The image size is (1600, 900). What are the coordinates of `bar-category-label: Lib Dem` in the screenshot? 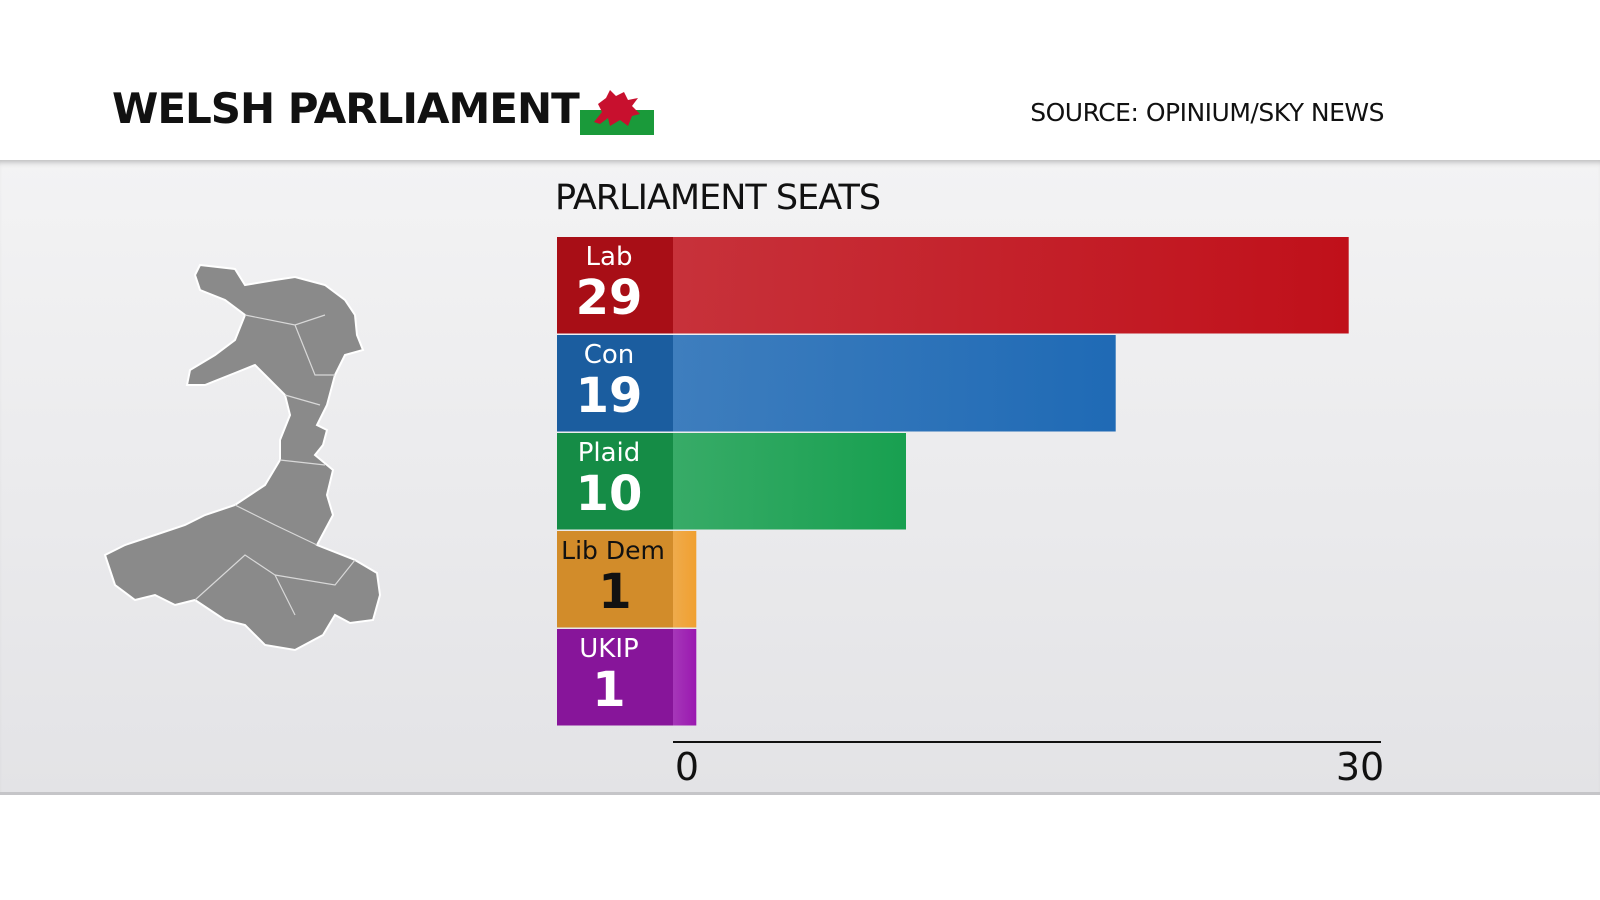 It's located at (613, 550).